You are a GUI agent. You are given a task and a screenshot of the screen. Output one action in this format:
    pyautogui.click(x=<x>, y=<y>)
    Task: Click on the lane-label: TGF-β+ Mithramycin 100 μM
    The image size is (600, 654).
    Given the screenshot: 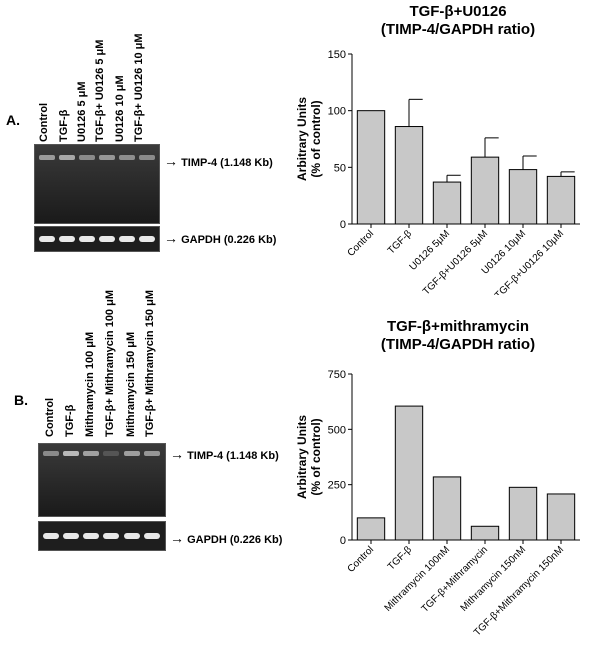 What is the action you would take?
    pyautogui.click(x=110, y=363)
    